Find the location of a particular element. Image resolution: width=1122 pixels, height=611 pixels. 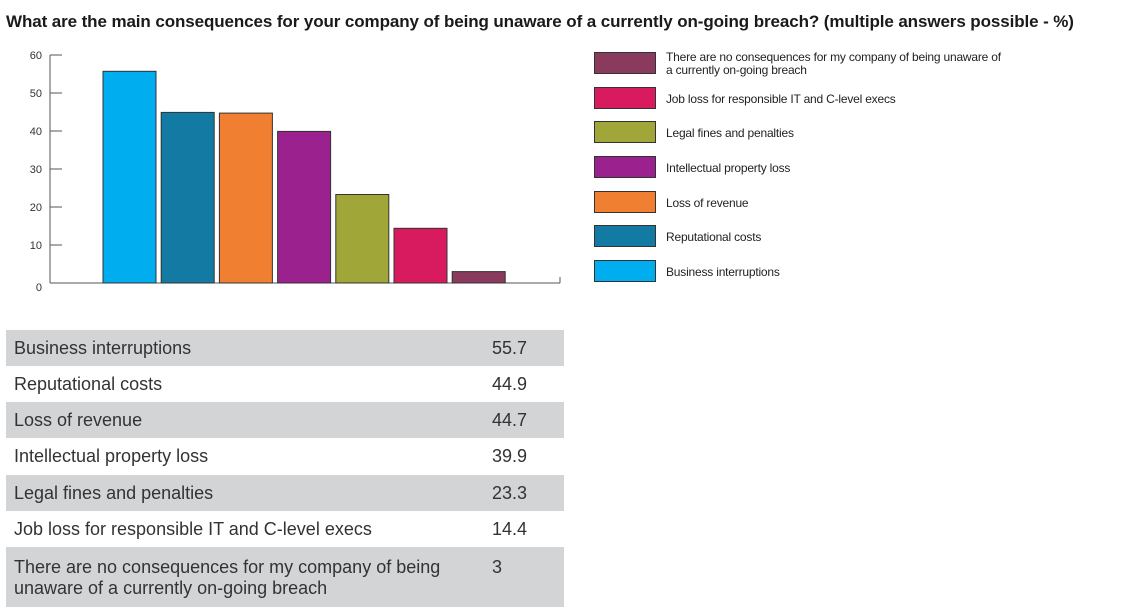

y-tick-label: 40 is located at coordinates (36, 132).